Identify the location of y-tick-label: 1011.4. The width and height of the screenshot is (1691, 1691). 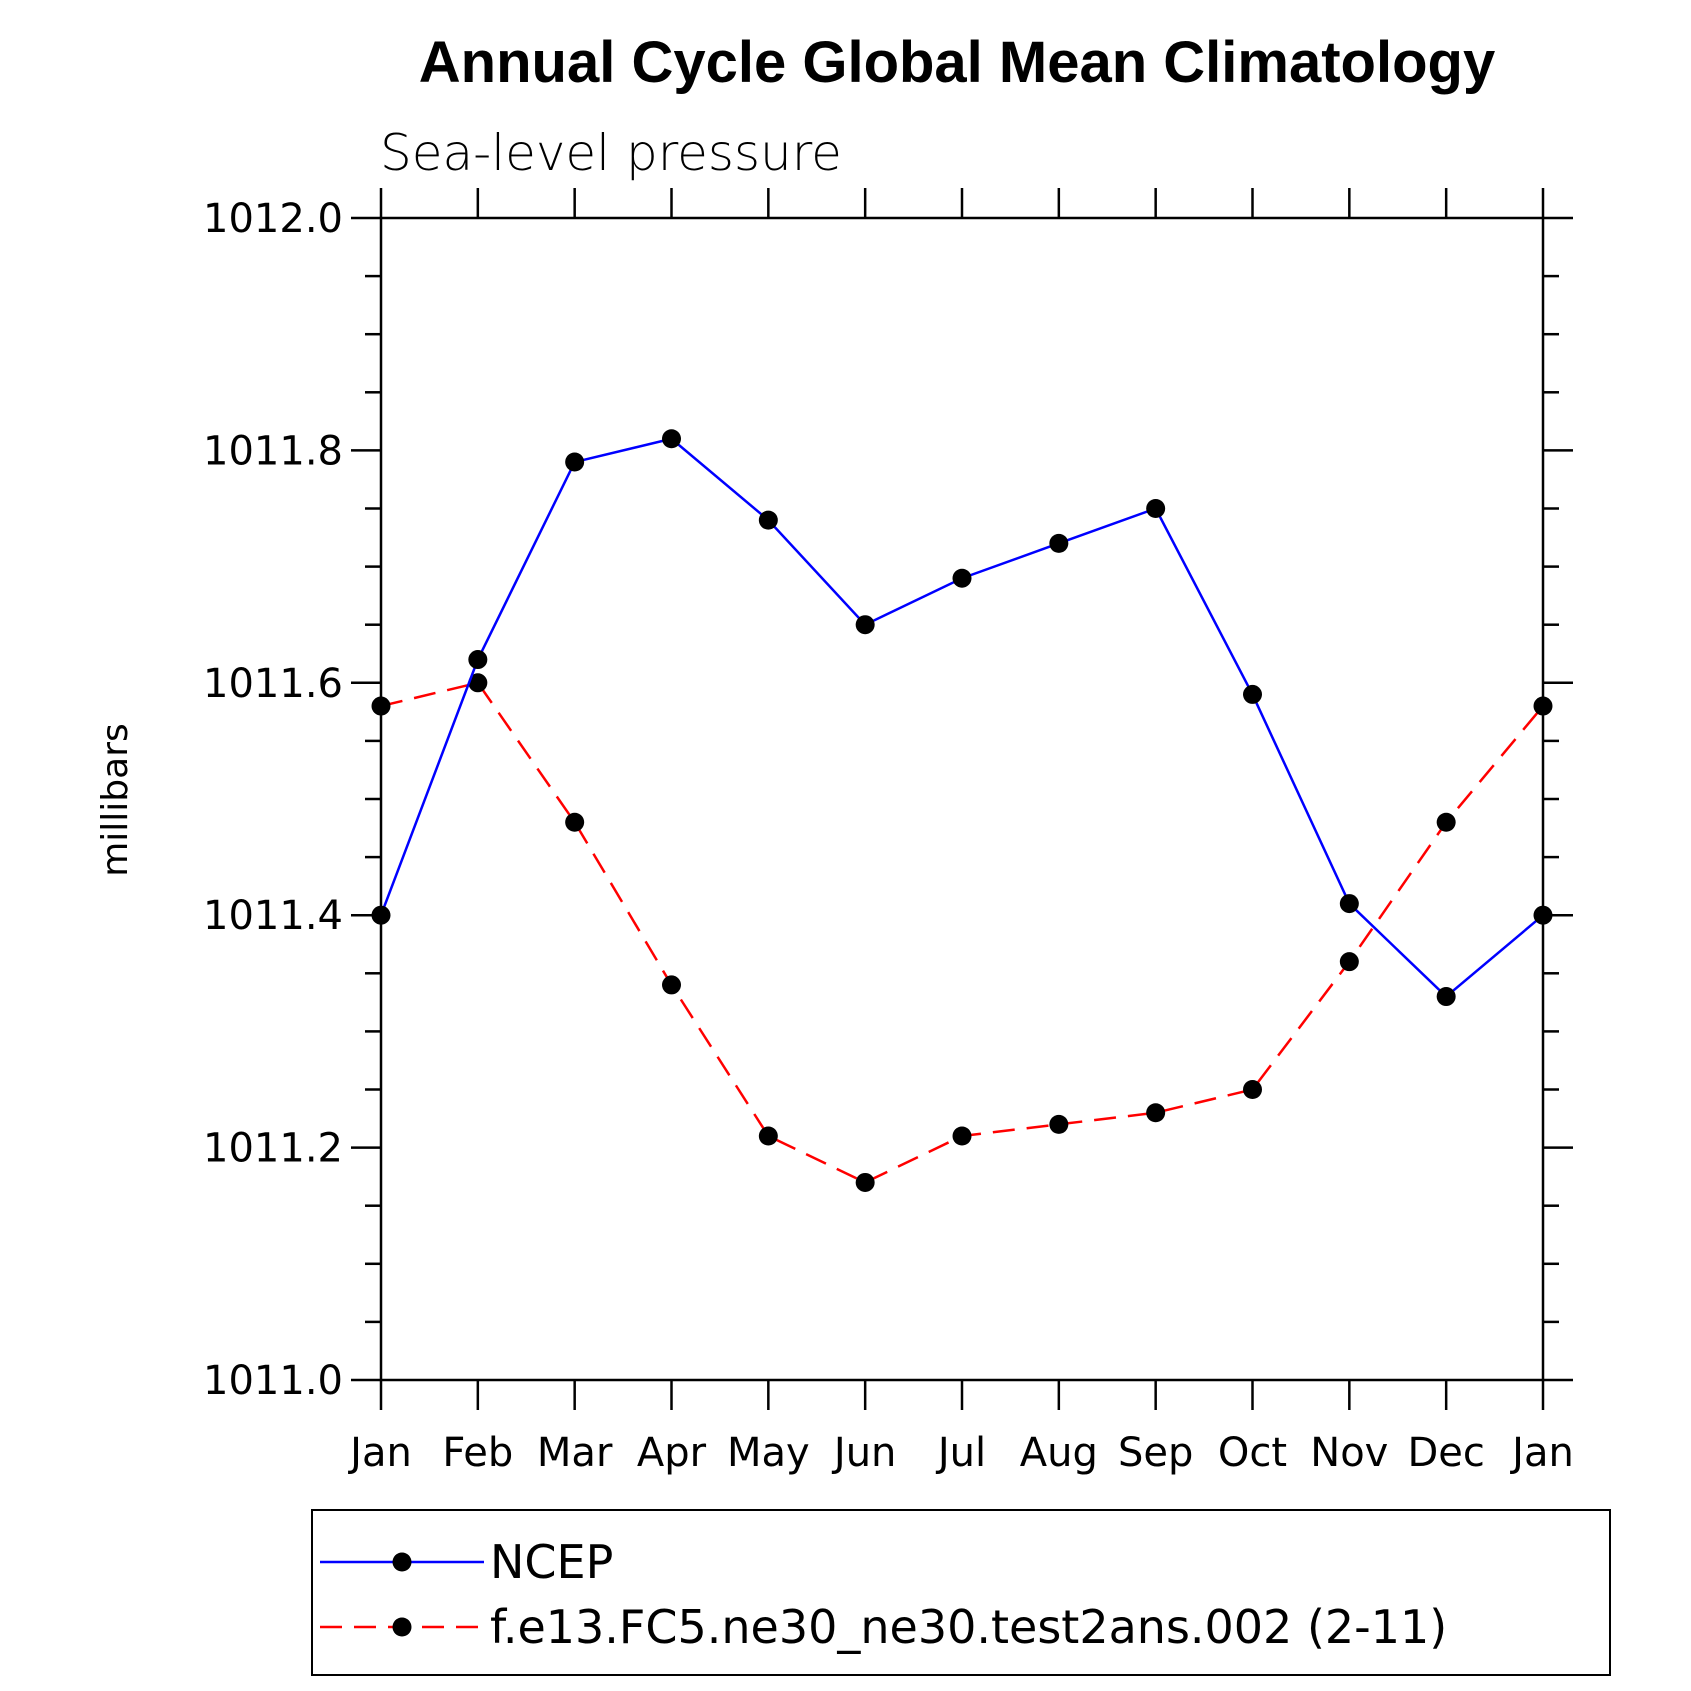
(273, 916).